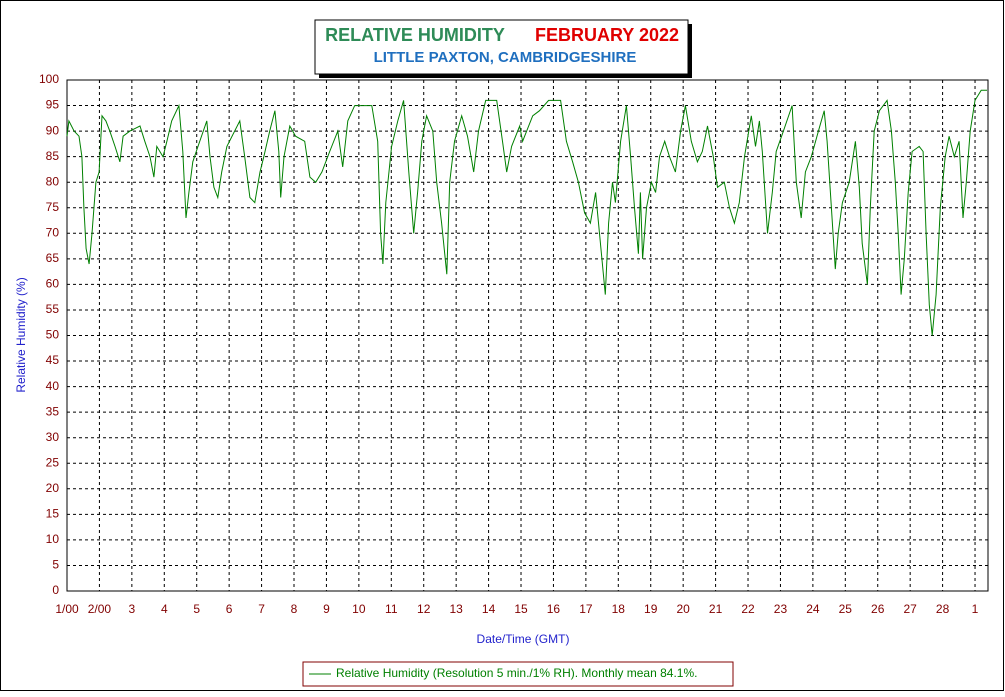 This screenshot has height=697, width=1005. What do you see at coordinates (261, 609) in the screenshot?
I see `x-tick-label: 7` at bounding box center [261, 609].